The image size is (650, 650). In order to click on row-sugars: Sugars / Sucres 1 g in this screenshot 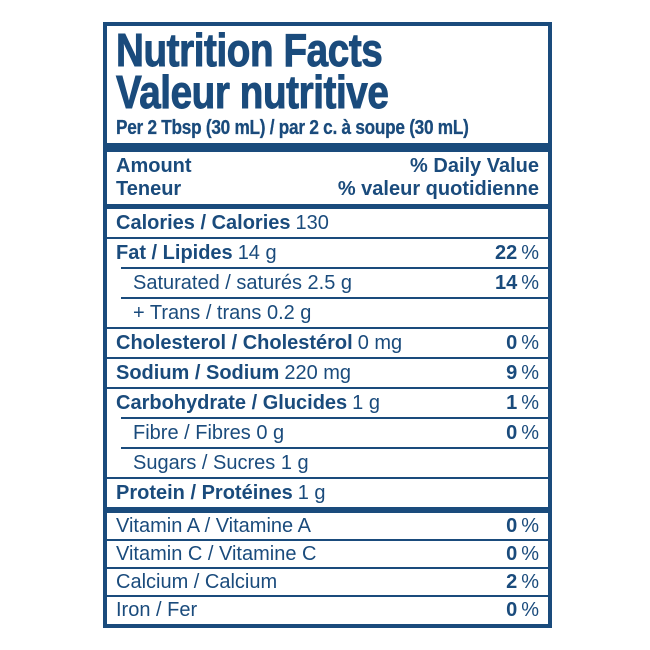, I will do `click(221, 463)`.